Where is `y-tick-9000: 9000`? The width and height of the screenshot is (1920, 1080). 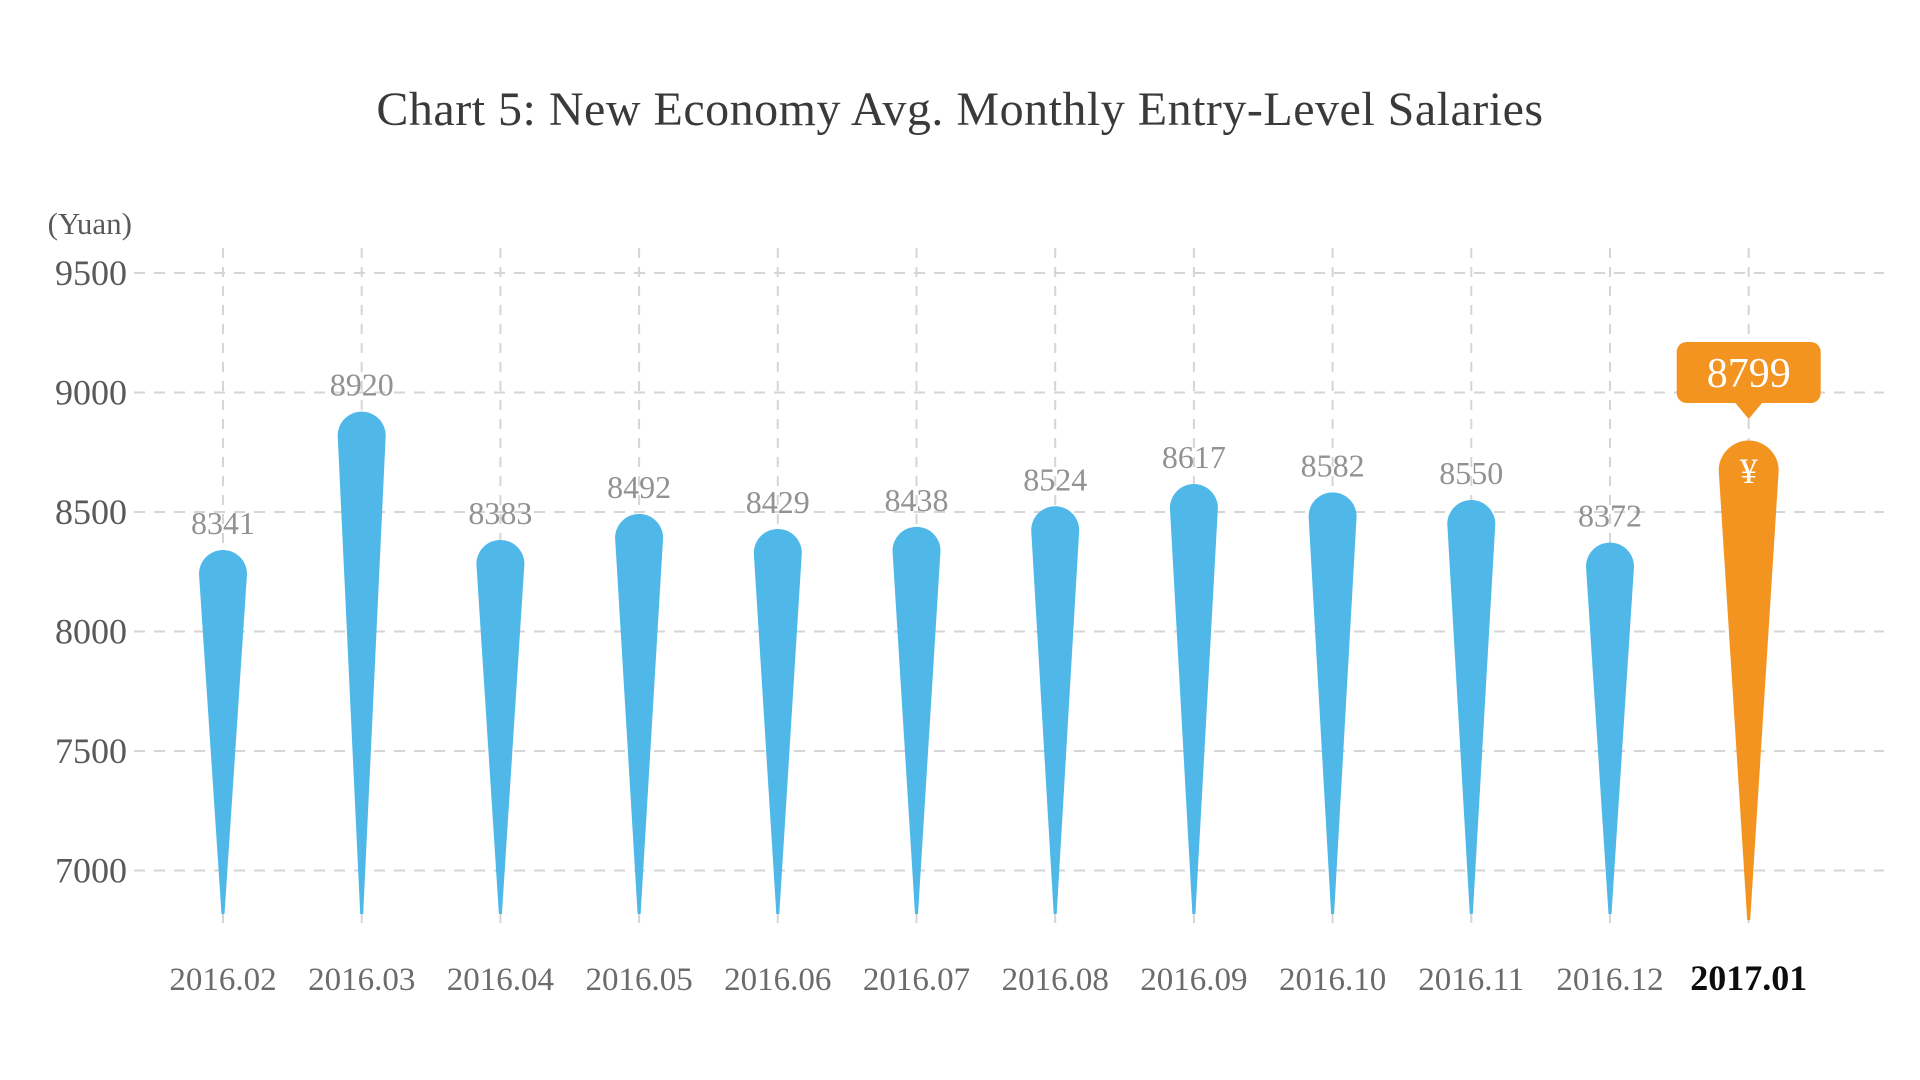 y-tick-9000: 9000 is located at coordinates (91, 393).